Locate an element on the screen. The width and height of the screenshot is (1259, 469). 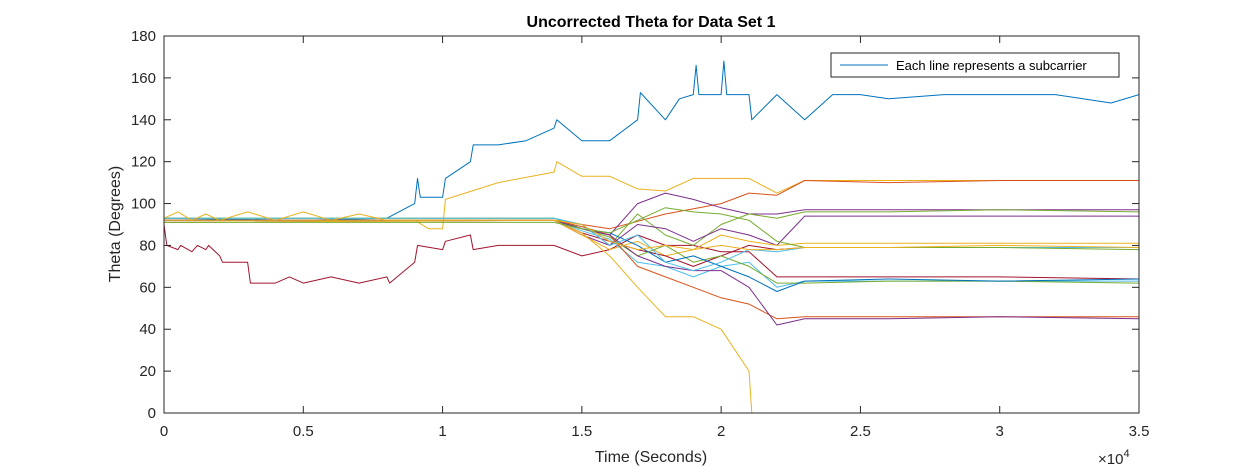
y-tick-label: 80 is located at coordinates (147, 245).